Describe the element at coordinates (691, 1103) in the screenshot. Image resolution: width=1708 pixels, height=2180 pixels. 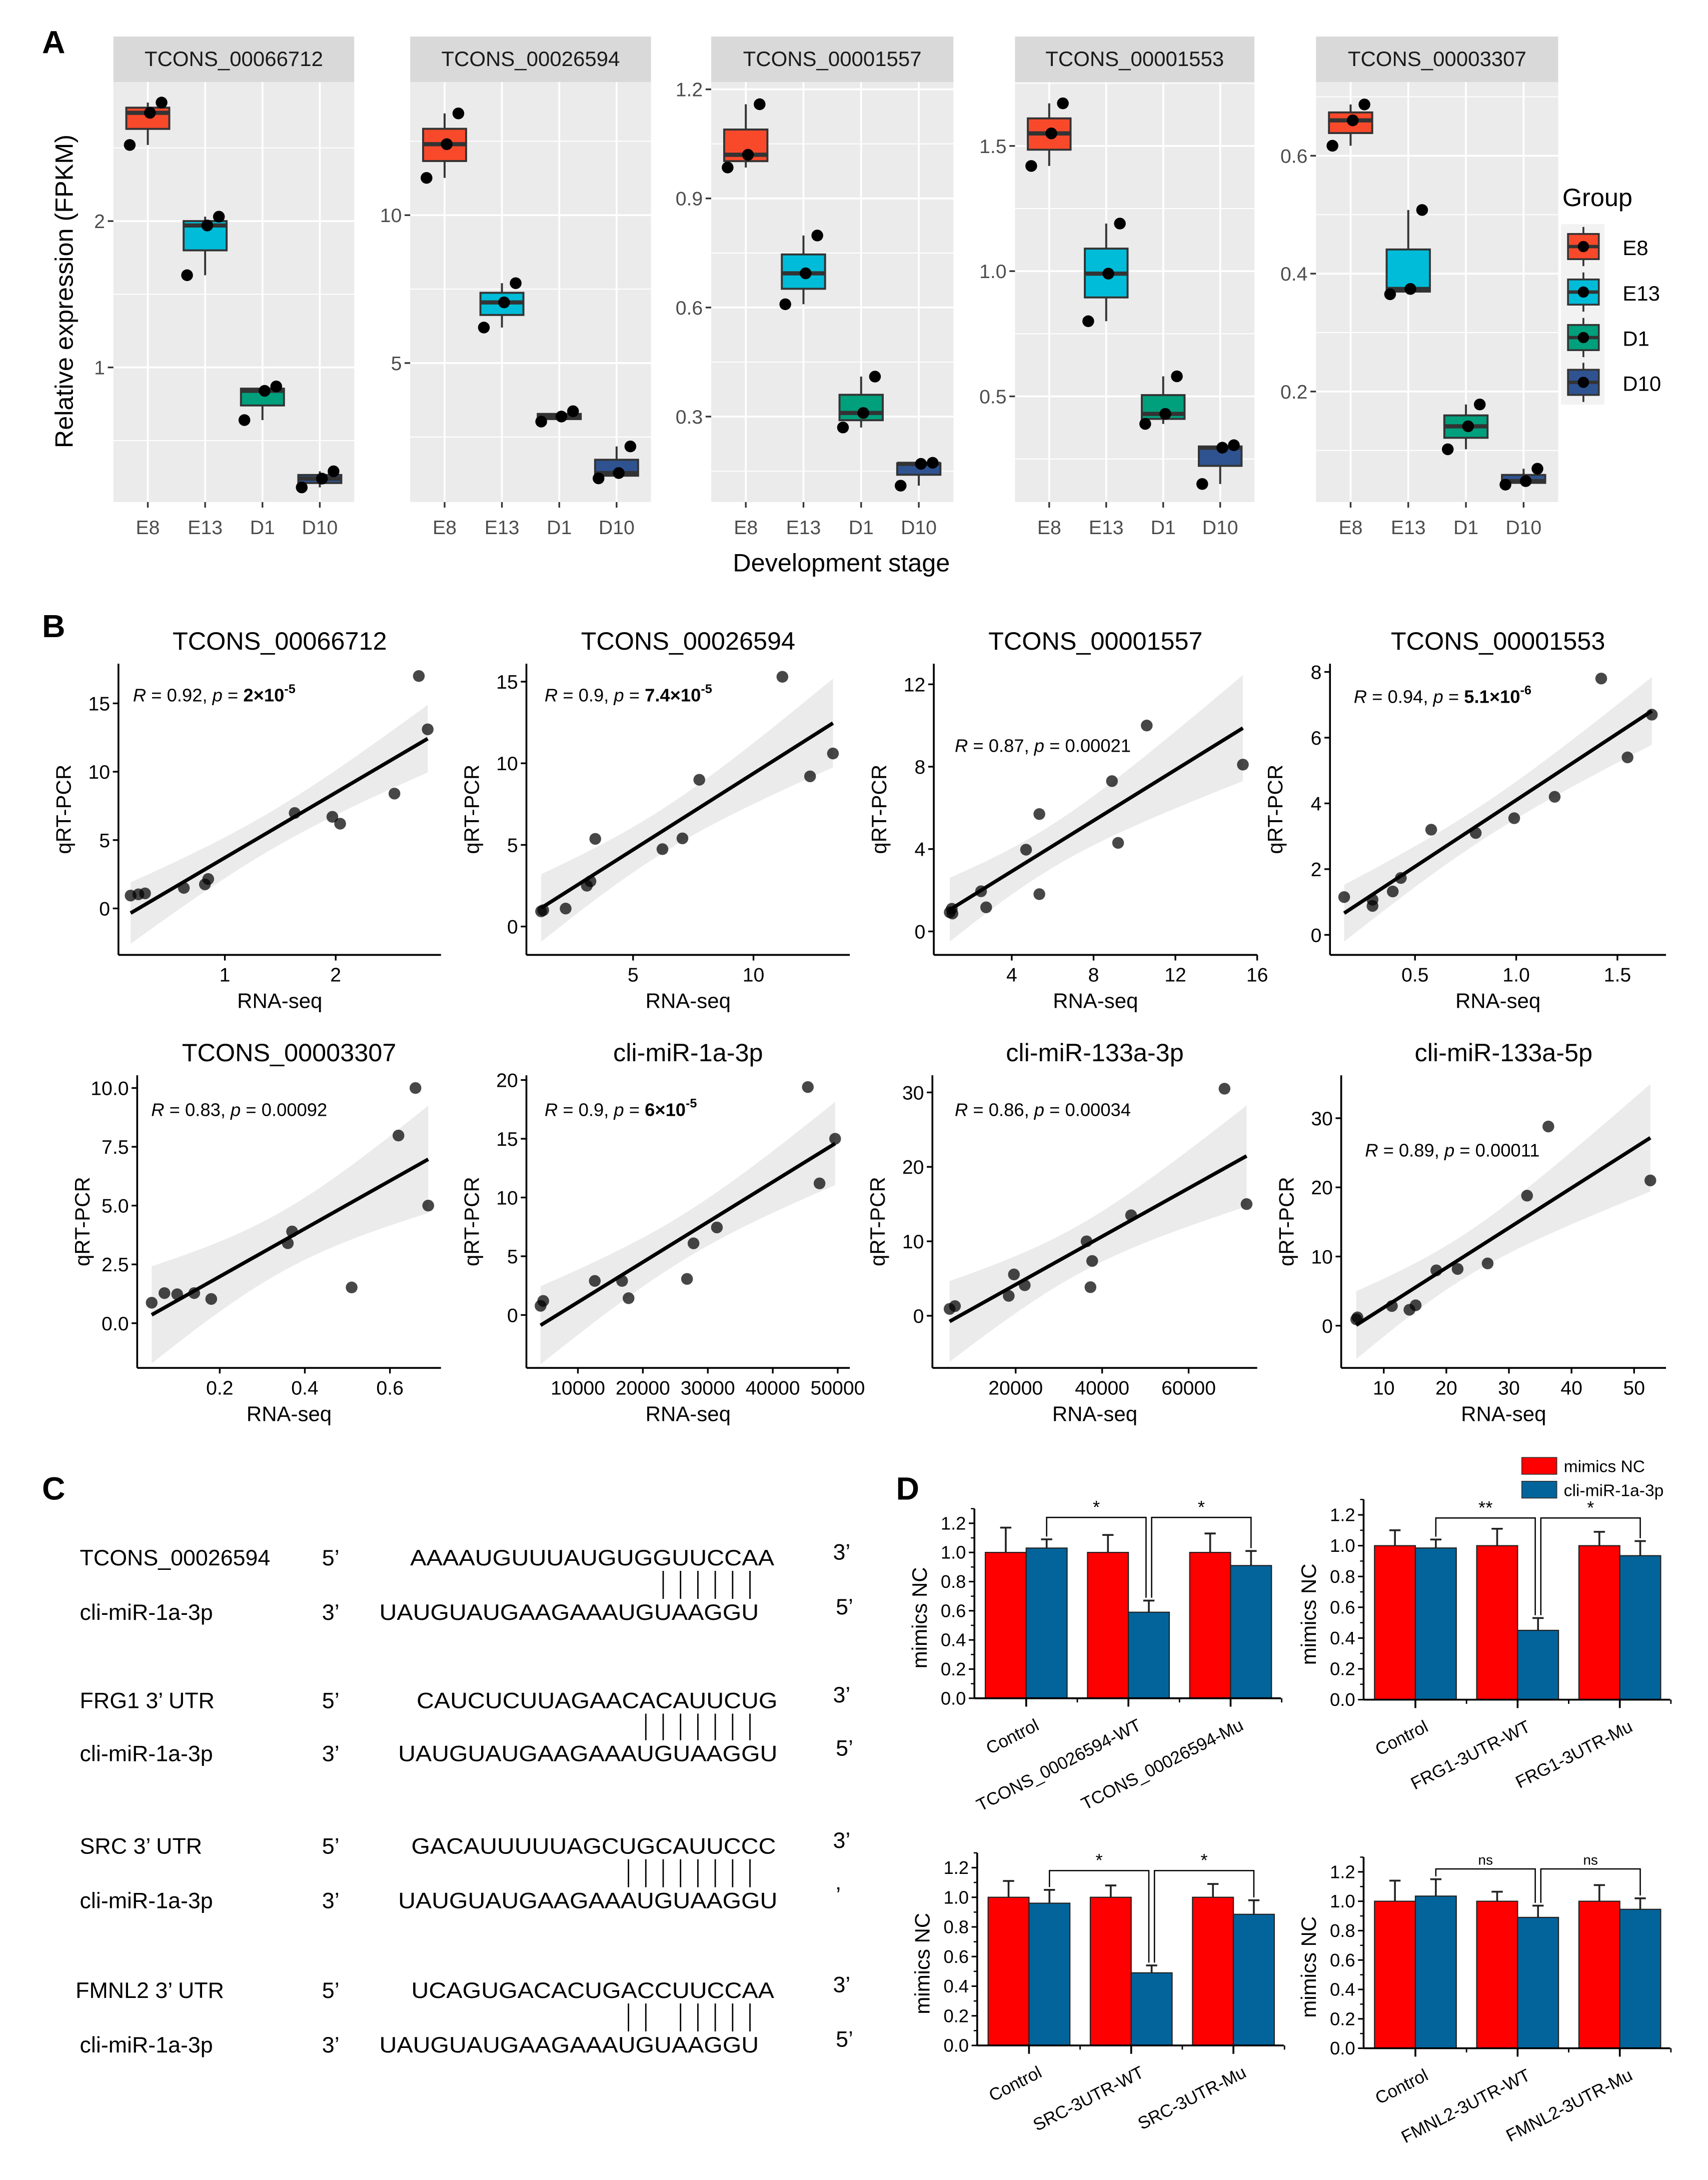
I see `p-exponent: -5` at that location.